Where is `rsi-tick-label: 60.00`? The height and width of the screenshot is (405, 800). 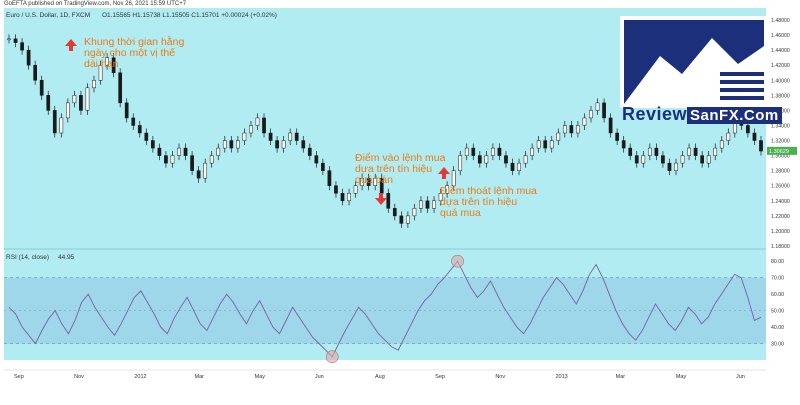 rsi-tick-label: 60.00 is located at coordinates (777, 295).